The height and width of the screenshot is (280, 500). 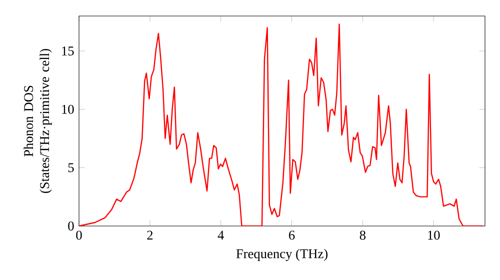 I want to click on y-tick-label: 0, so click(x=71, y=226).